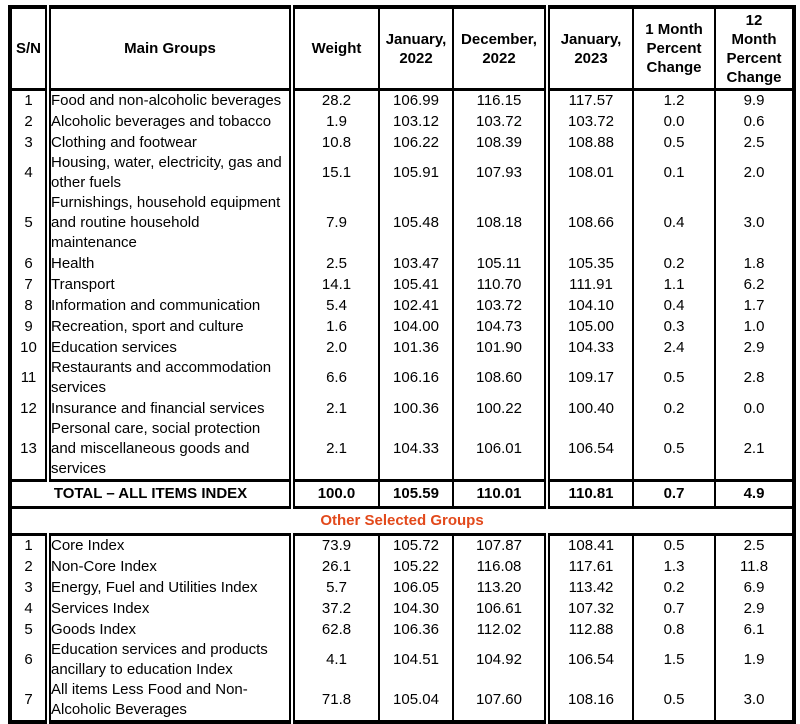 The width and height of the screenshot is (800, 724). I want to click on twelve-month-change-cell: 11.8, so click(754, 566).